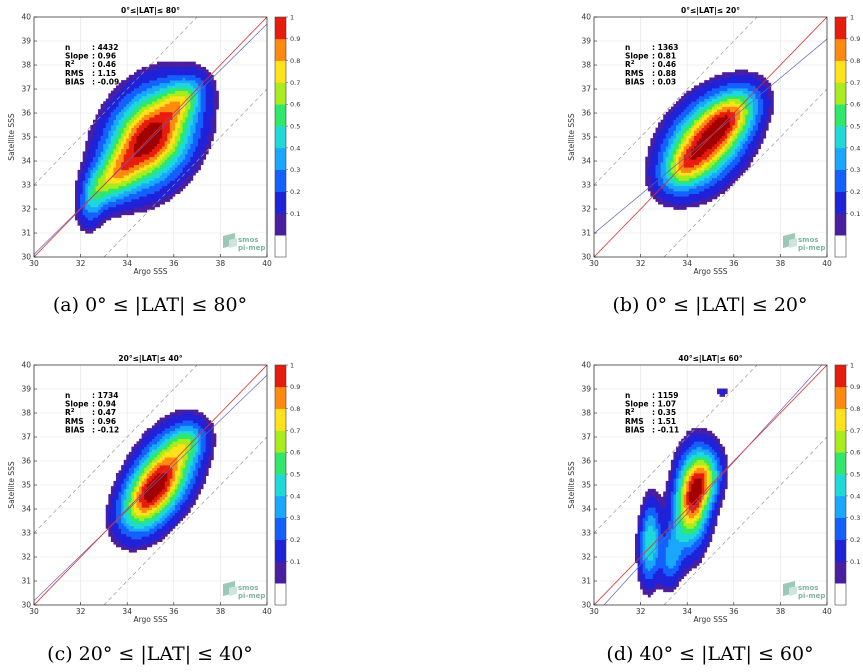 The width and height of the screenshot is (863, 672). I want to click on x-tick-label: 32, so click(81, 263).